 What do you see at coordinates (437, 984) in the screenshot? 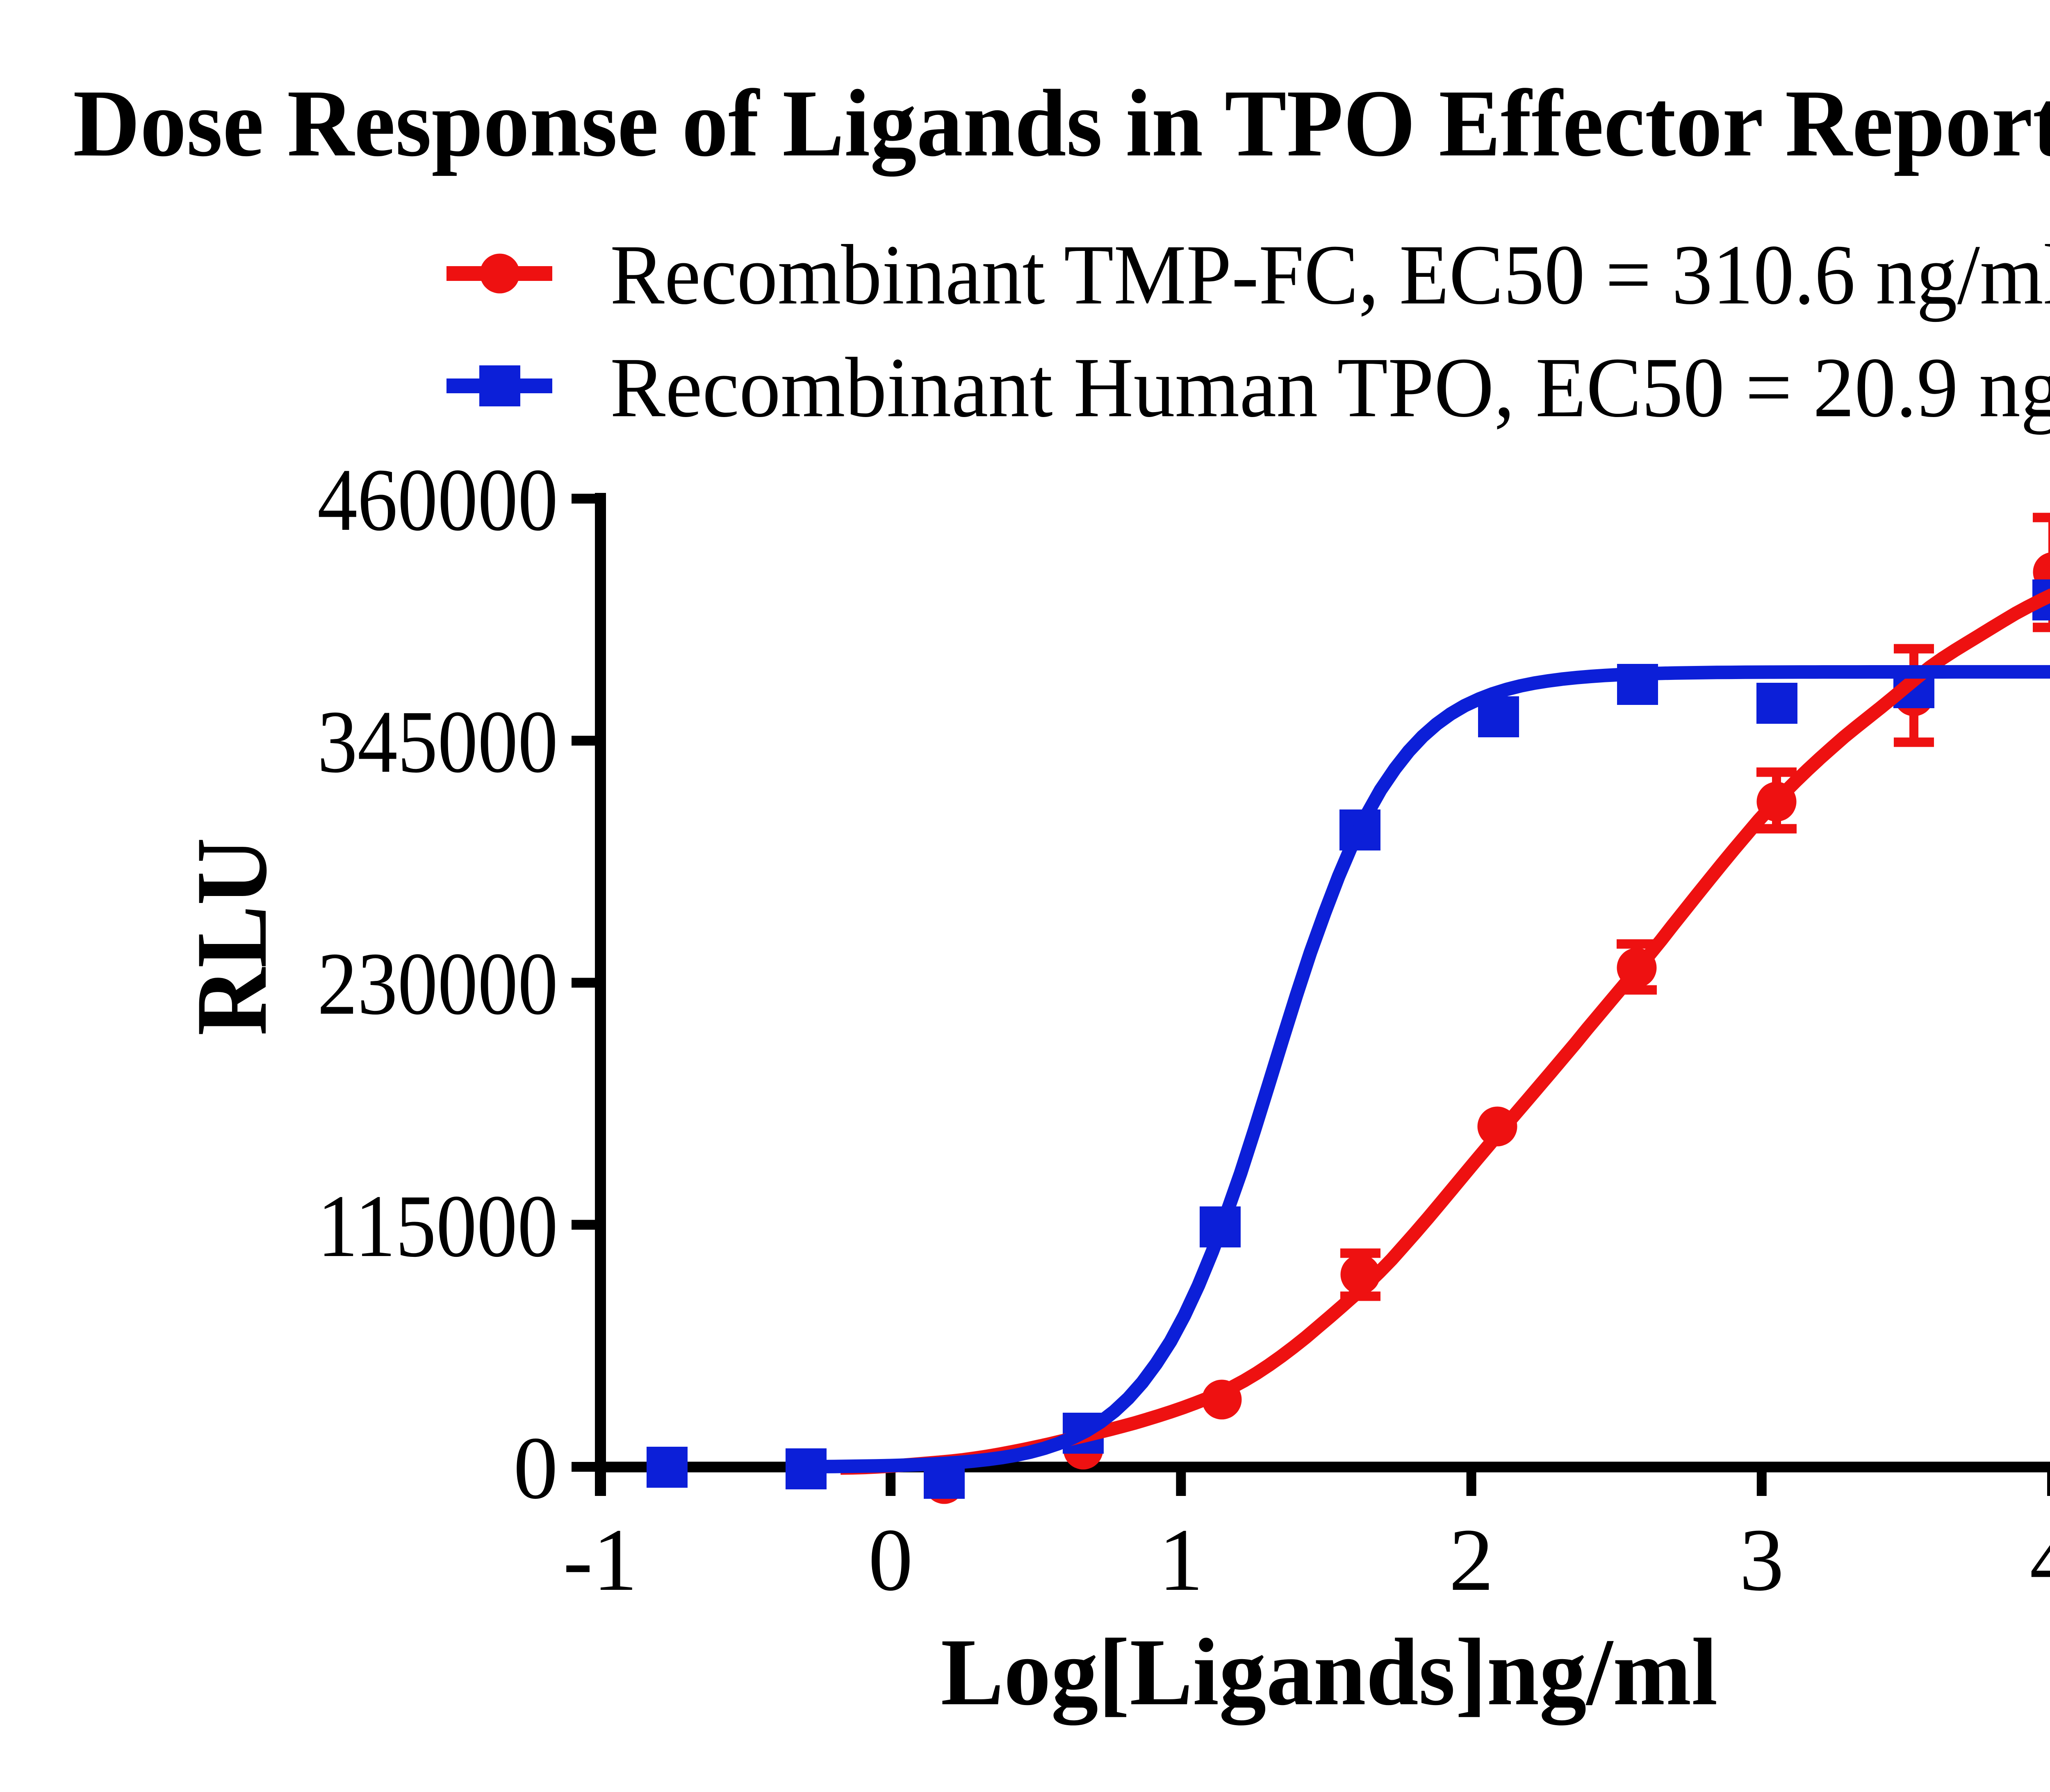
I see `svg-text: 230000` at bounding box center [437, 984].